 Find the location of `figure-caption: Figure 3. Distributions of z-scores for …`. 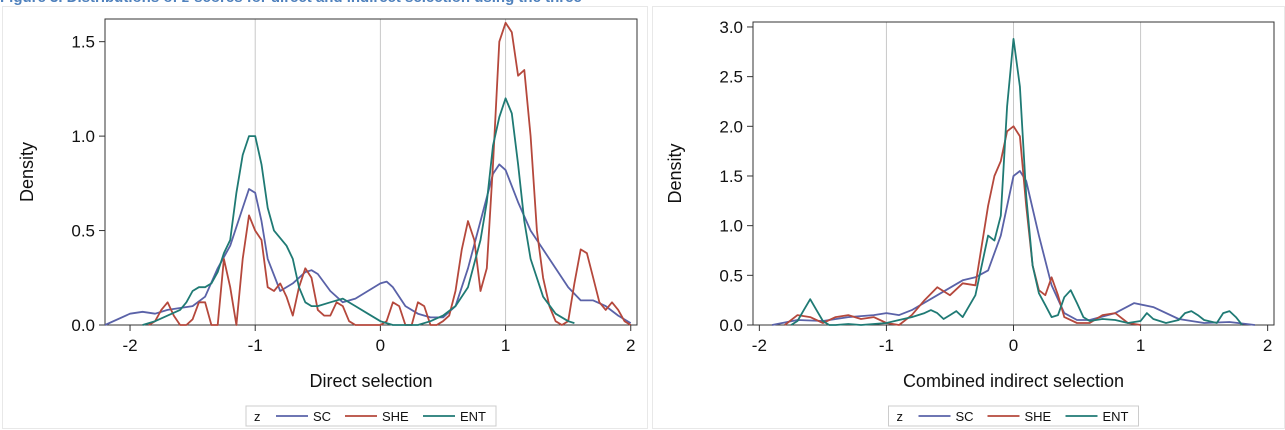

figure-caption: Figure 3. Distributions of z-scores for … is located at coordinates (642, 4).